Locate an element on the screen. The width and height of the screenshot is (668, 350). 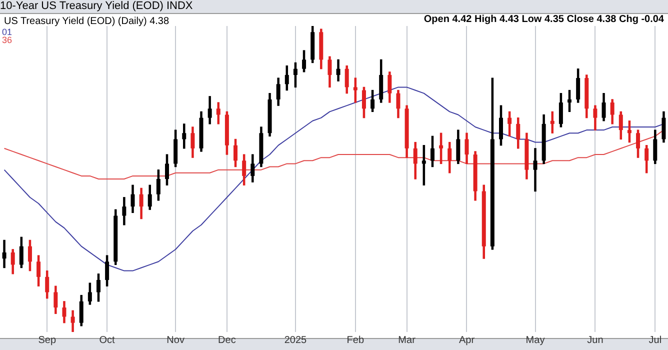
x-tick-label: Nov is located at coordinates (175, 340).